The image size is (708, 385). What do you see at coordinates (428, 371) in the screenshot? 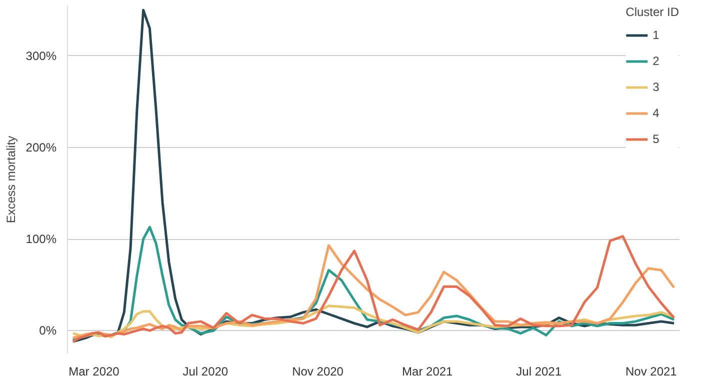
I see `x-tick-label: Mar 2021` at bounding box center [428, 371].